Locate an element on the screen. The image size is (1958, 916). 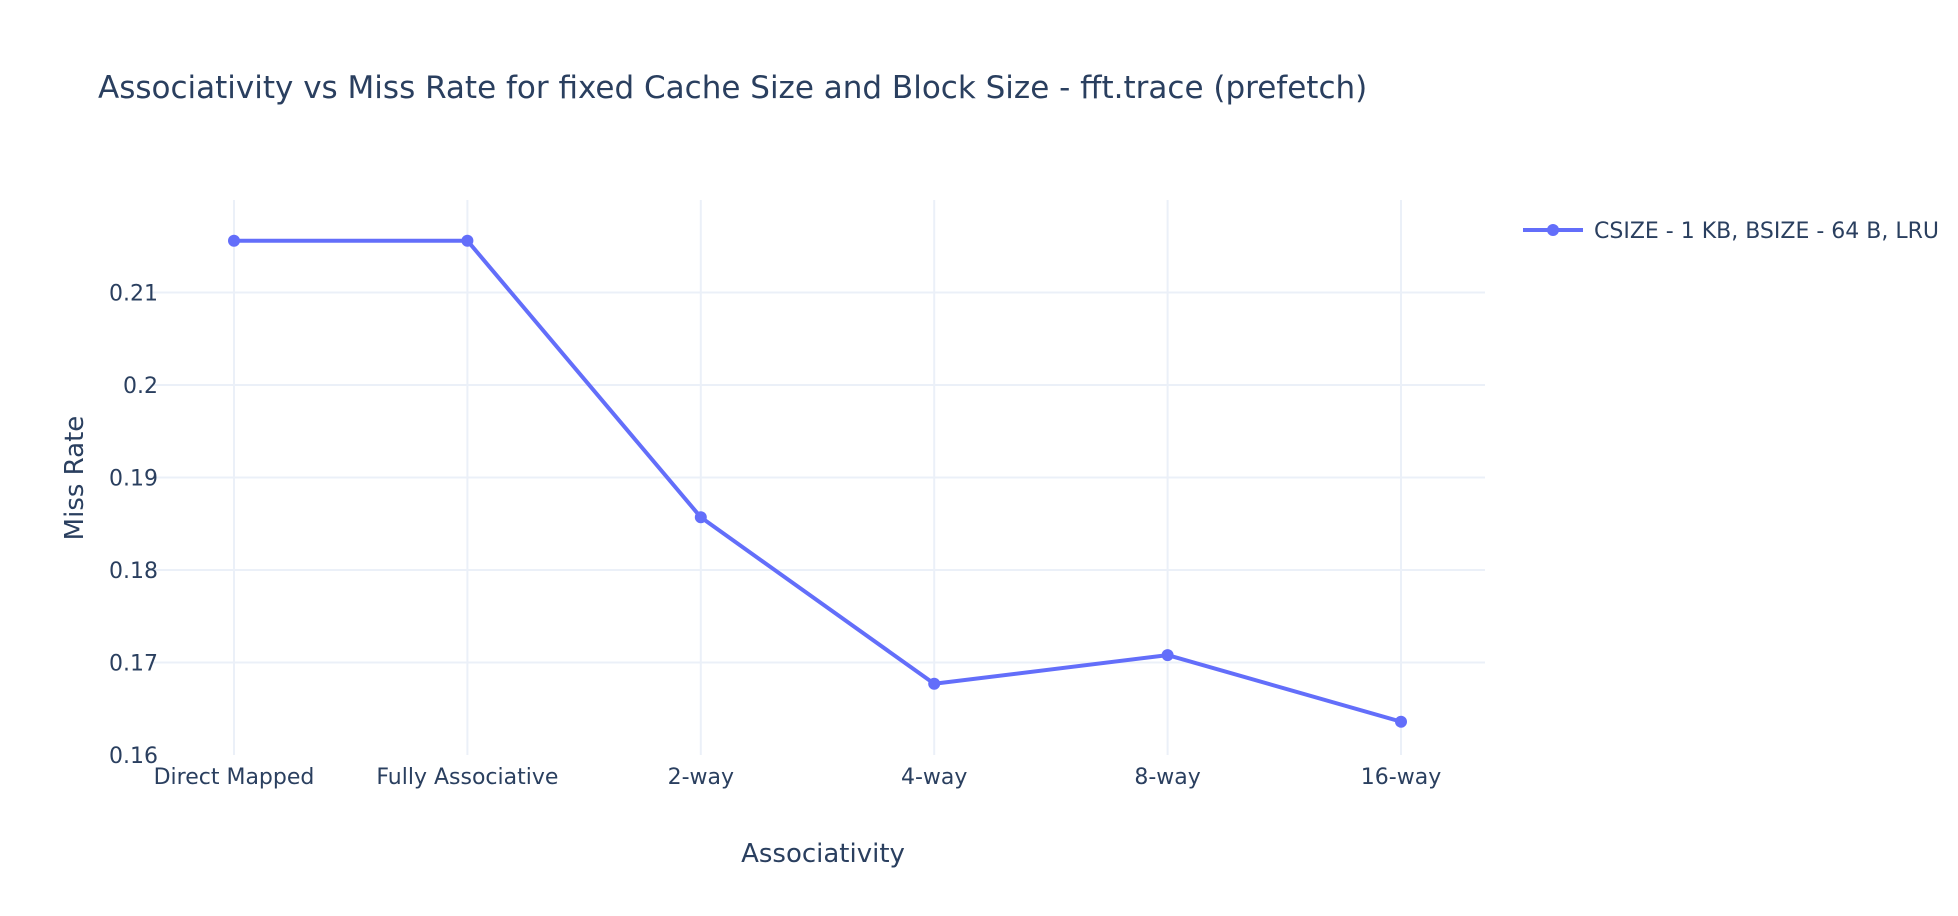
legend-marker-icon is located at coordinates (1553, 230).